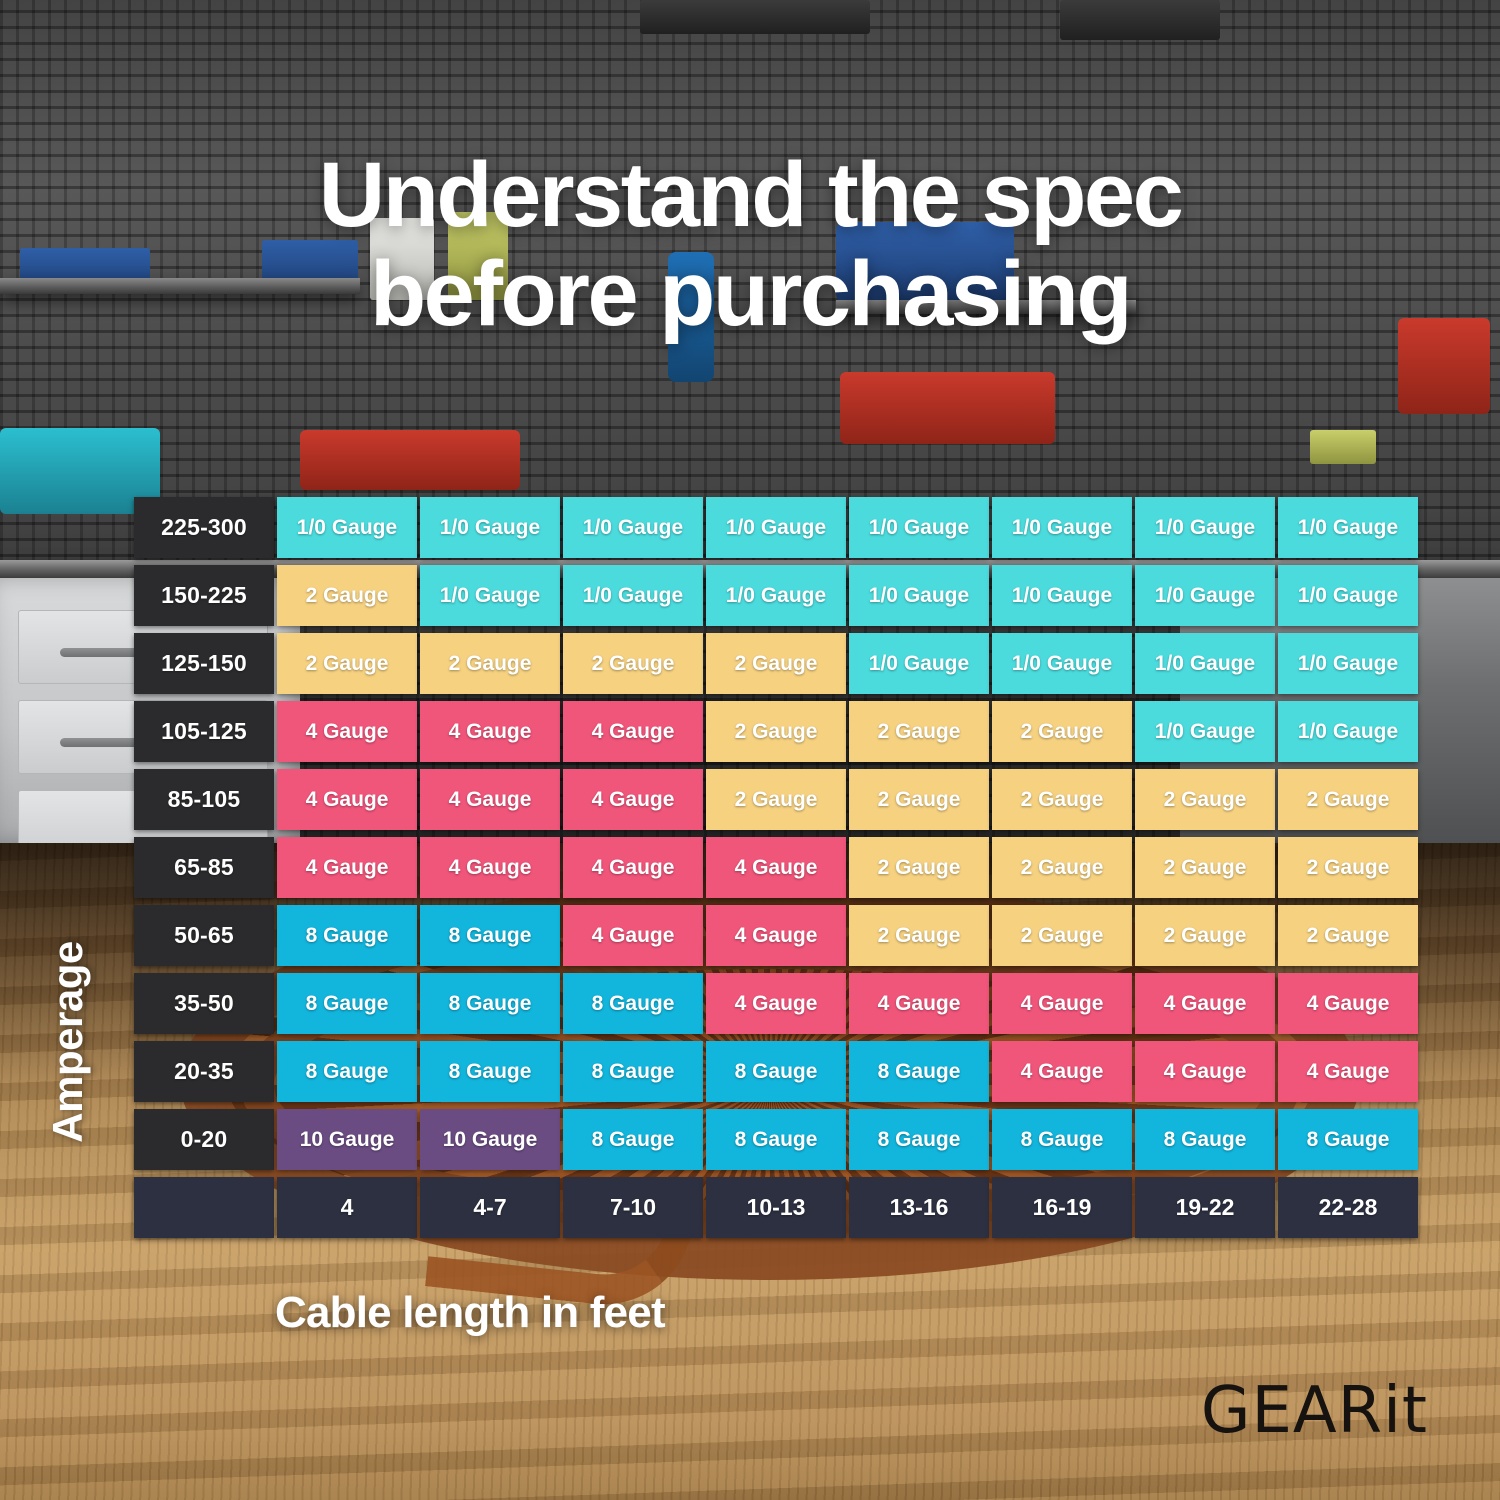 This screenshot has width=1500, height=1500. What do you see at coordinates (67, 1042) in the screenshot?
I see `y-axis-label: Amperage` at bounding box center [67, 1042].